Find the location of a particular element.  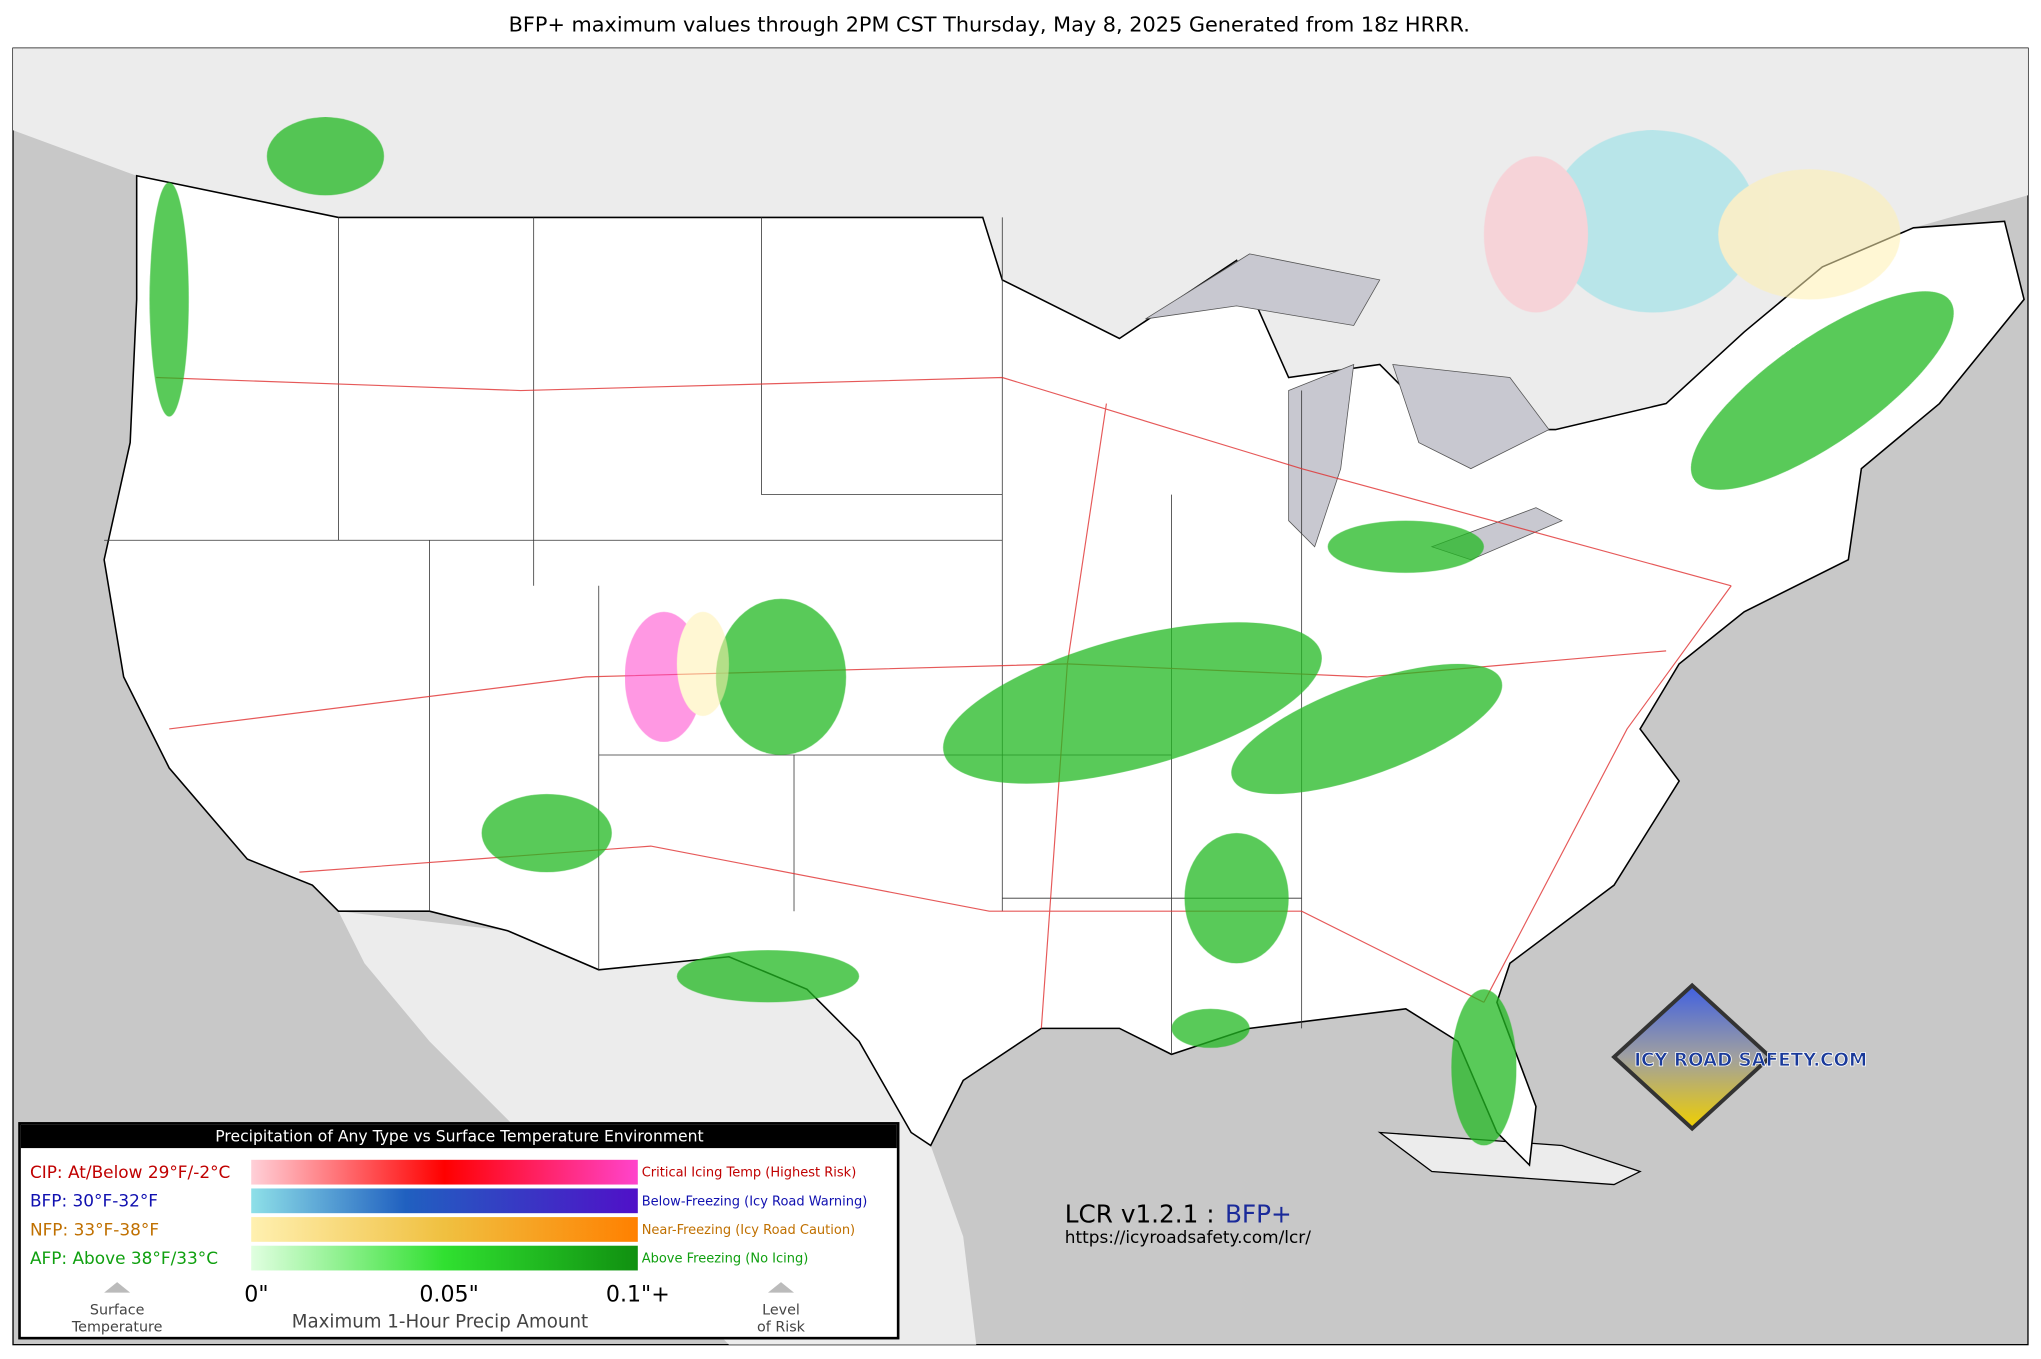

legend-axis-label: Maximum 1-Hour Precip Amount is located at coordinates (440, 1322).